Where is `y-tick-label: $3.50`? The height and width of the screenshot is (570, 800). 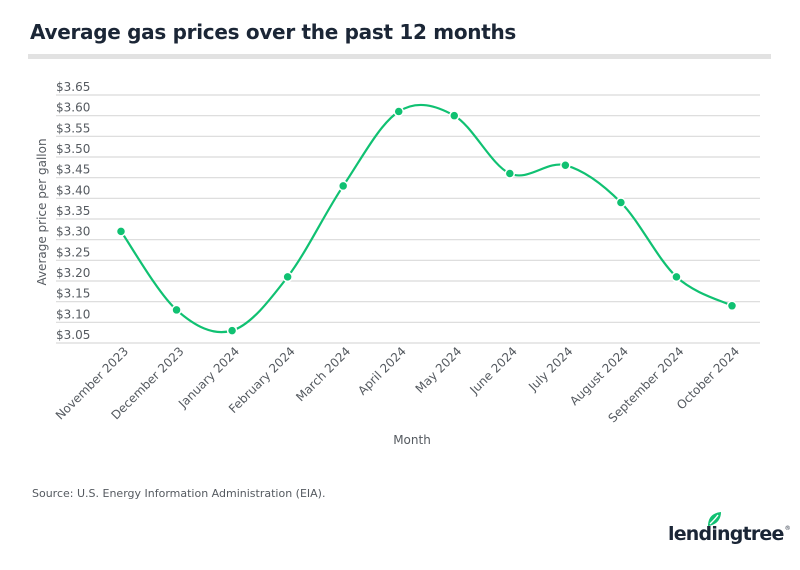 y-tick-label: $3.50 is located at coordinates (73, 149).